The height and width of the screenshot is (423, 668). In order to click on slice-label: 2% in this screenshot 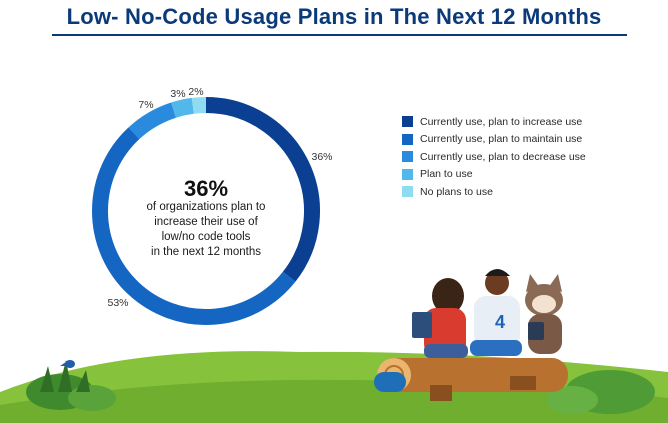, I will do `click(195, 92)`.